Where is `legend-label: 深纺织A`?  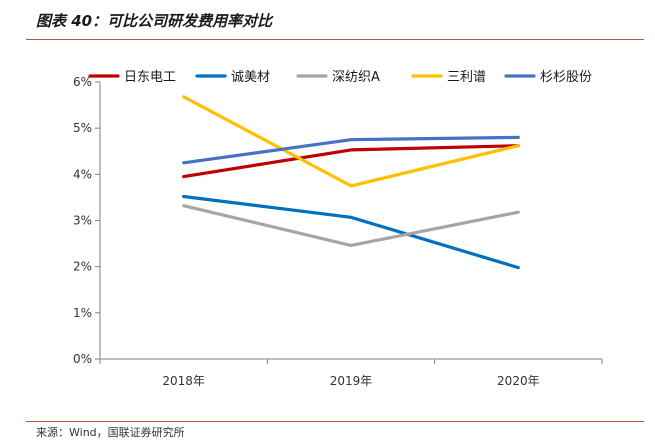
legend-label: 深纺织A is located at coordinates (356, 77).